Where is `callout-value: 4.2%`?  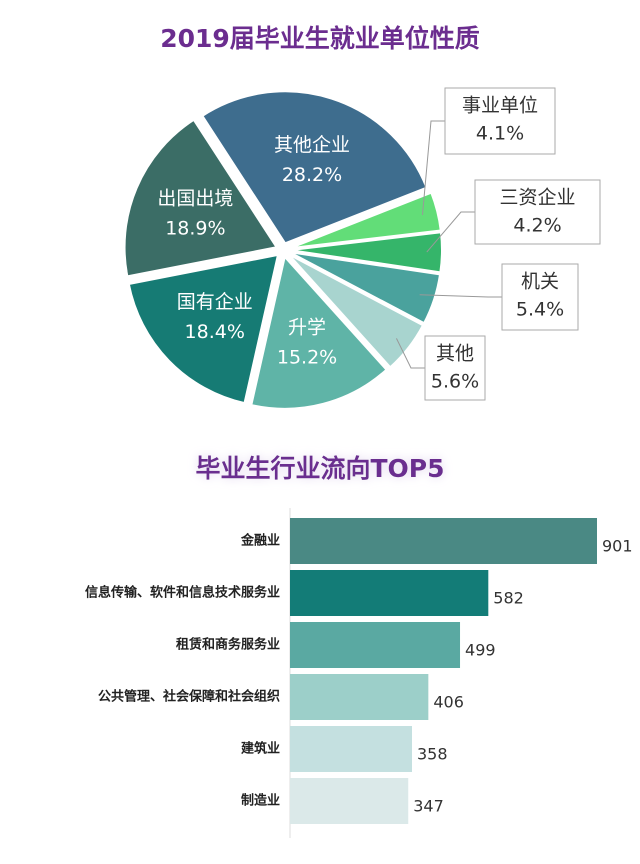
callout-value: 4.2% is located at coordinates (537, 226).